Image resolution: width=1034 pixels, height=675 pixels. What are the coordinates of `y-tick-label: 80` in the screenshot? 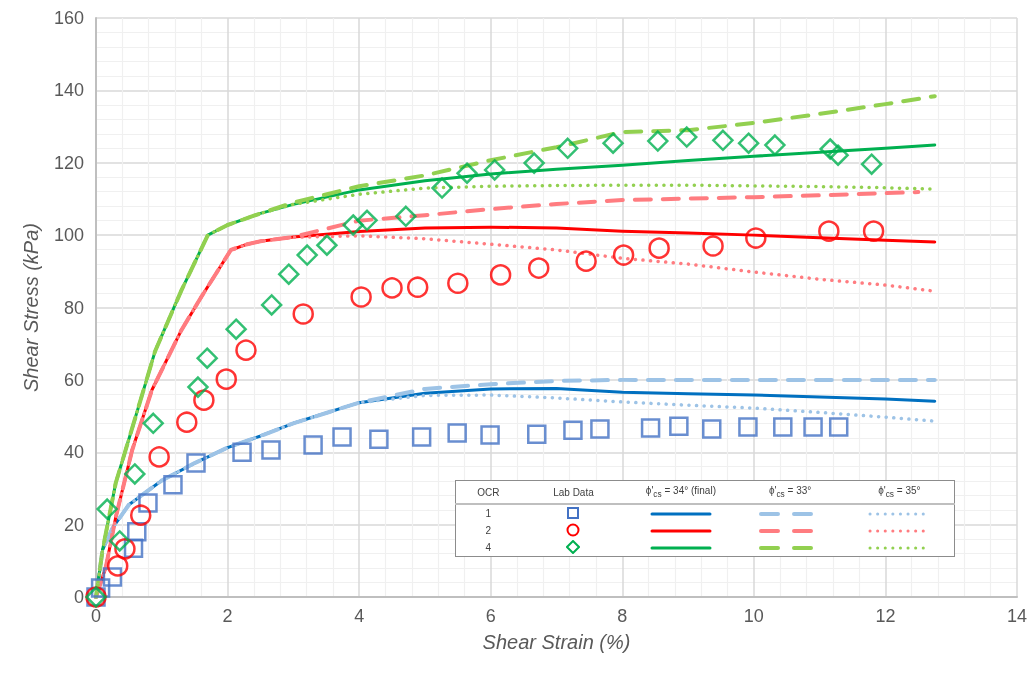 It's located at (73, 307).